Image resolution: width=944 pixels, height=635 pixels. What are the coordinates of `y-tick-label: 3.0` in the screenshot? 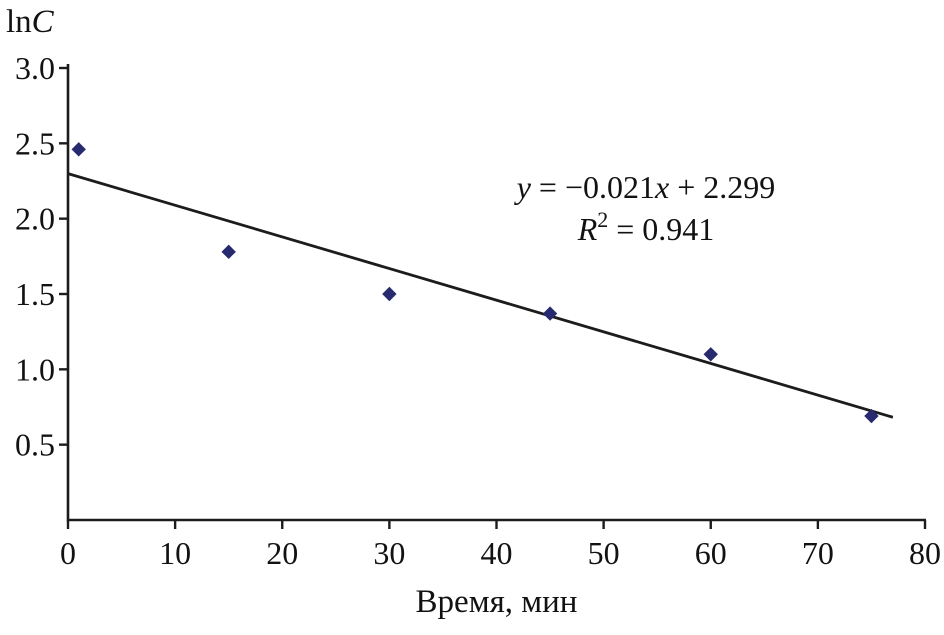 It's located at (35, 68).